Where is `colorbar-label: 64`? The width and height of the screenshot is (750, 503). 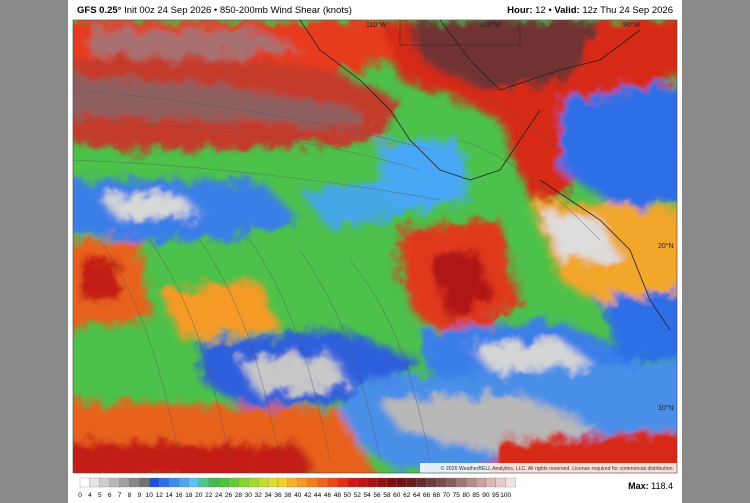
colorbar-label: 64 is located at coordinates (417, 495).